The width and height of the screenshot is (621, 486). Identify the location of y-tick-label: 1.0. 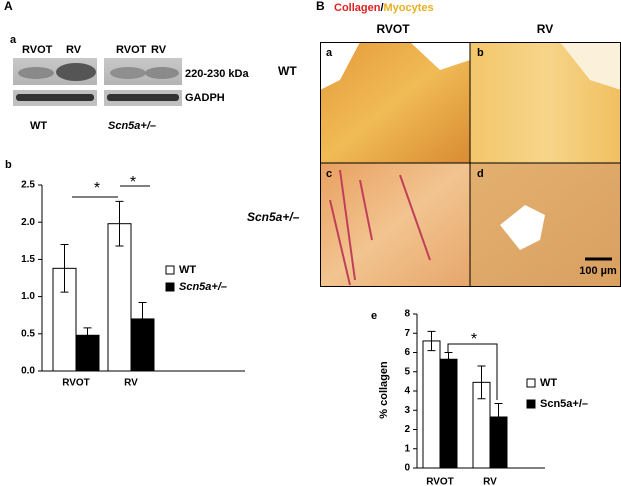
(28, 296).